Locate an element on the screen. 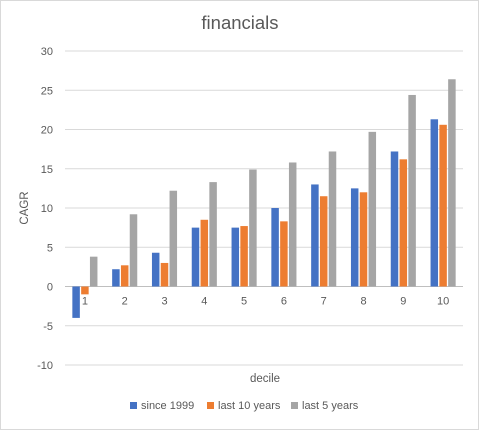  x-tick-label: 6 is located at coordinates (284, 302).